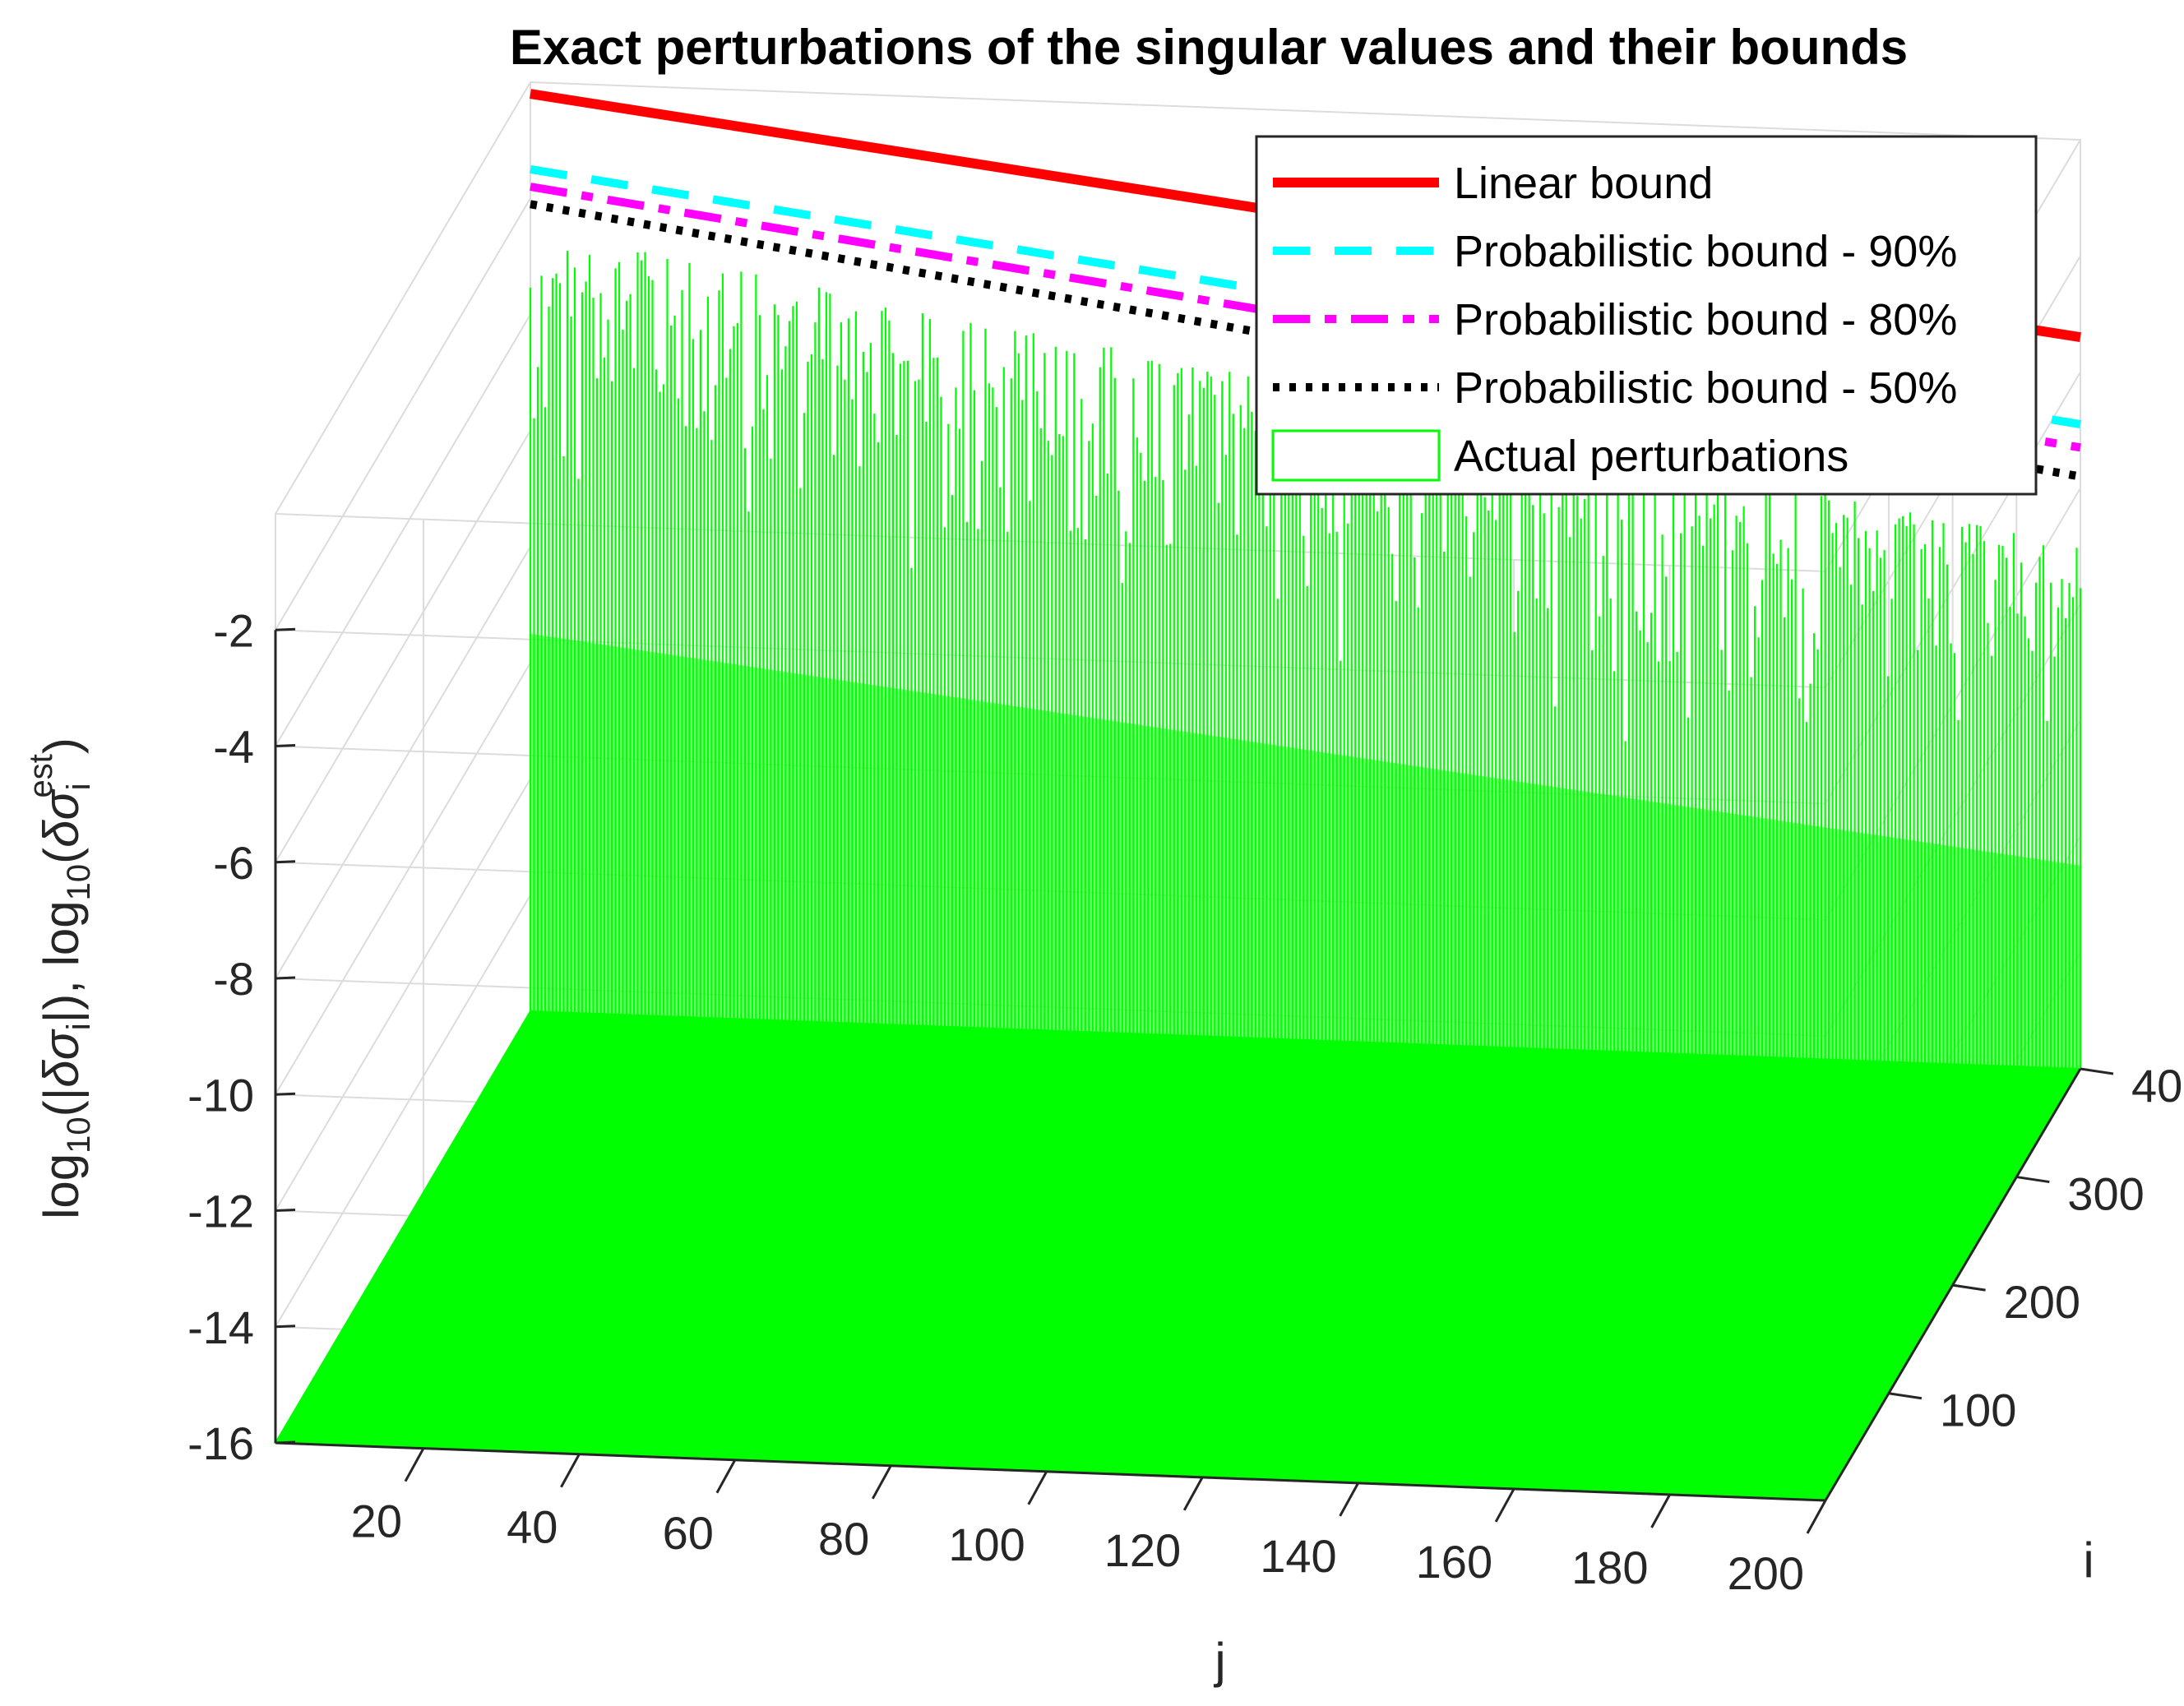 This screenshot has width=2184, height=1706. I want to click on x-tick-label: 80, so click(843, 1539).